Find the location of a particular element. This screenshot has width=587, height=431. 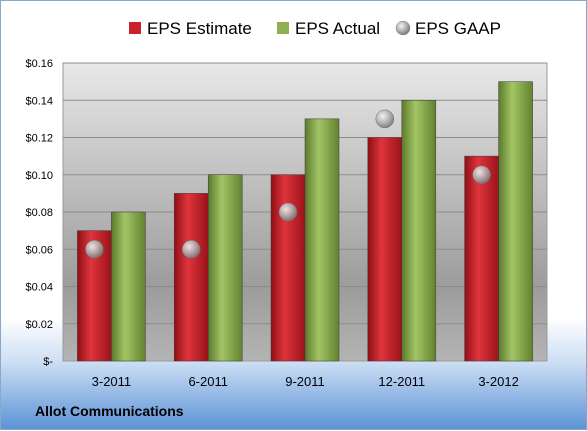

x-axis-labels: 3-2011 6-2011 9-2011 12-2011 3-2012 is located at coordinates (305, 381).